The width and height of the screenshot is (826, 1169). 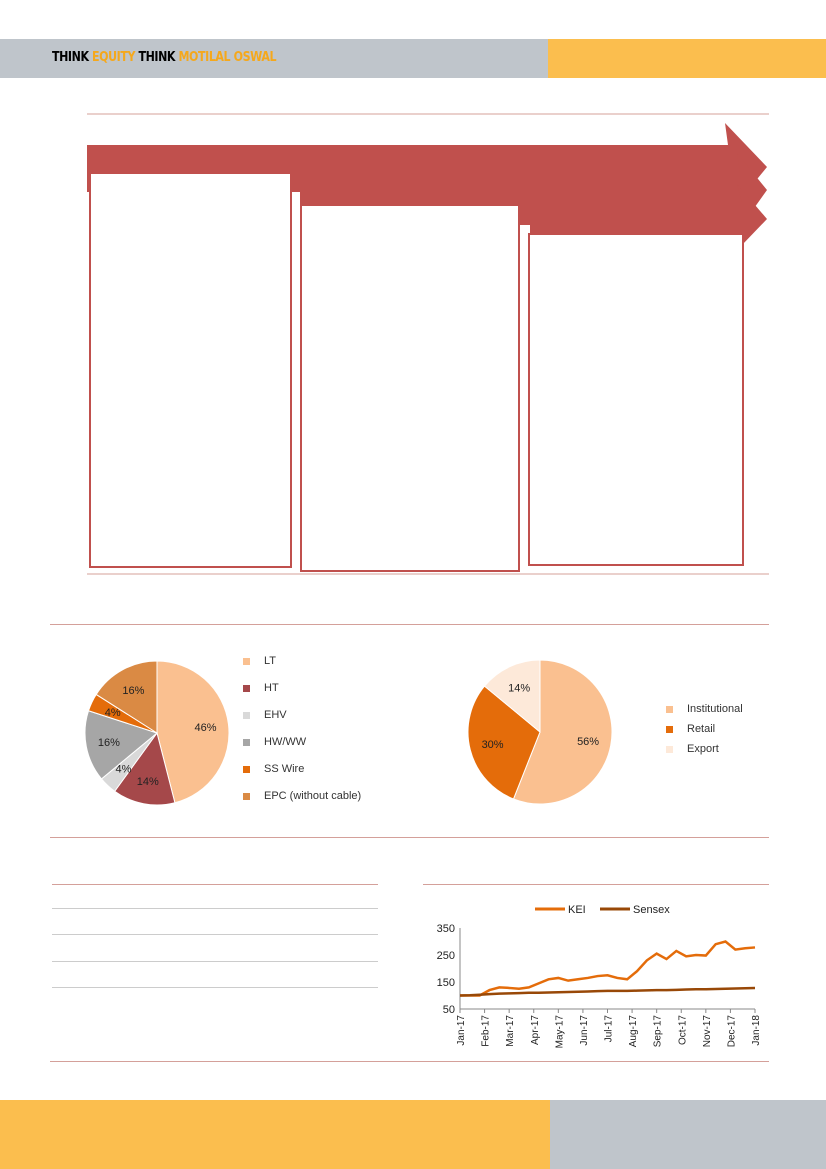 What do you see at coordinates (658, 1031) in the screenshot?
I see `x-tick-label: Sep-17` at bounding box center [658, 1031].